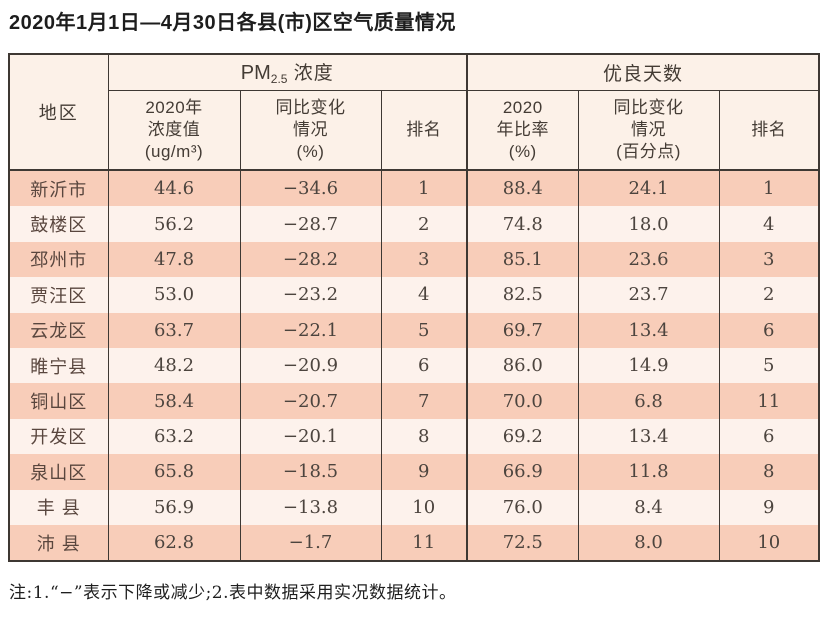  Describe the element at coordinates (58, 507) in the screenshot. I see `region-cell: 丰 县` at that location.